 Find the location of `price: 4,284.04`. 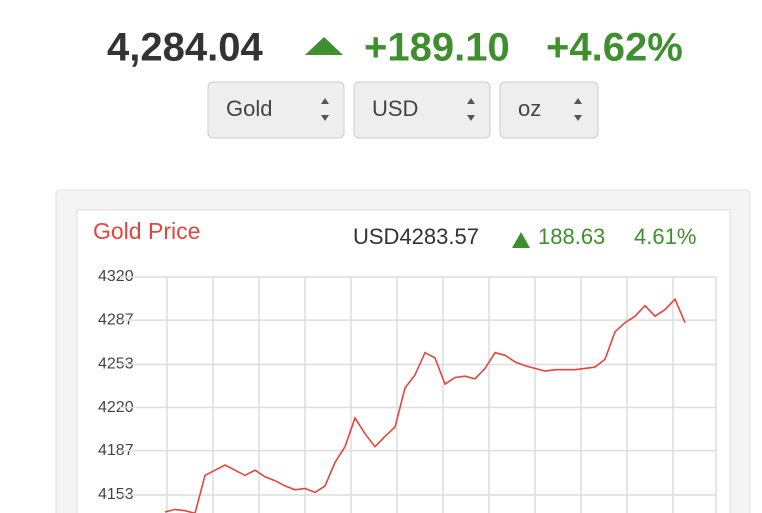

price: 4,284.04 is located at coordinates (185, 48).